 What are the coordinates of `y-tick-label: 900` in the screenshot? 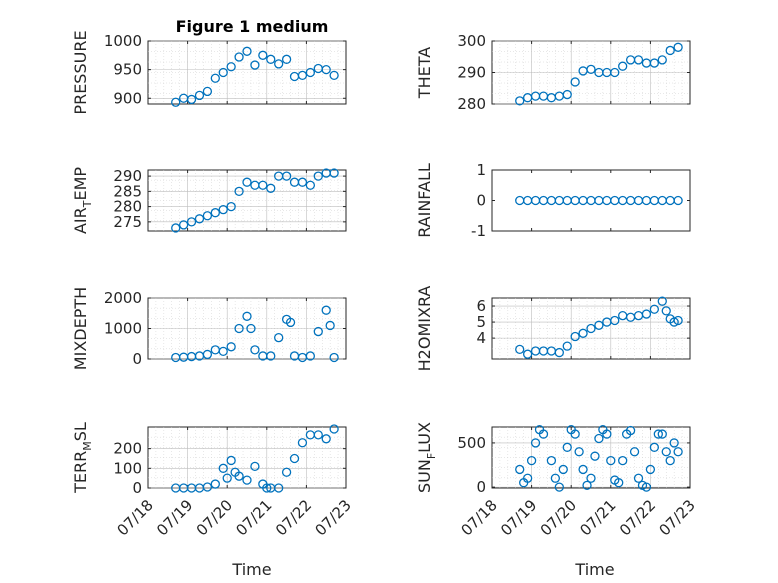 It's located at (127, 98).